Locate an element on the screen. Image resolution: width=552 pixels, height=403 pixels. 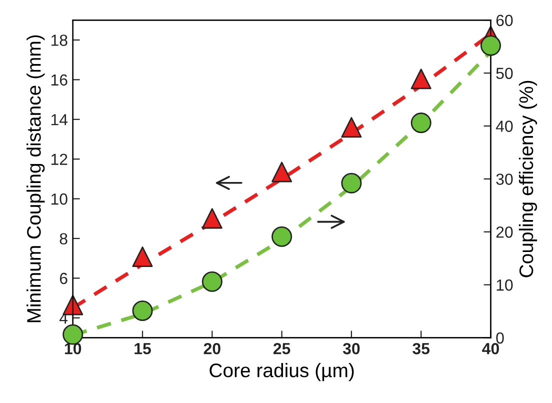
y2-tick-label: 10 is located at coordinates (504, 285).